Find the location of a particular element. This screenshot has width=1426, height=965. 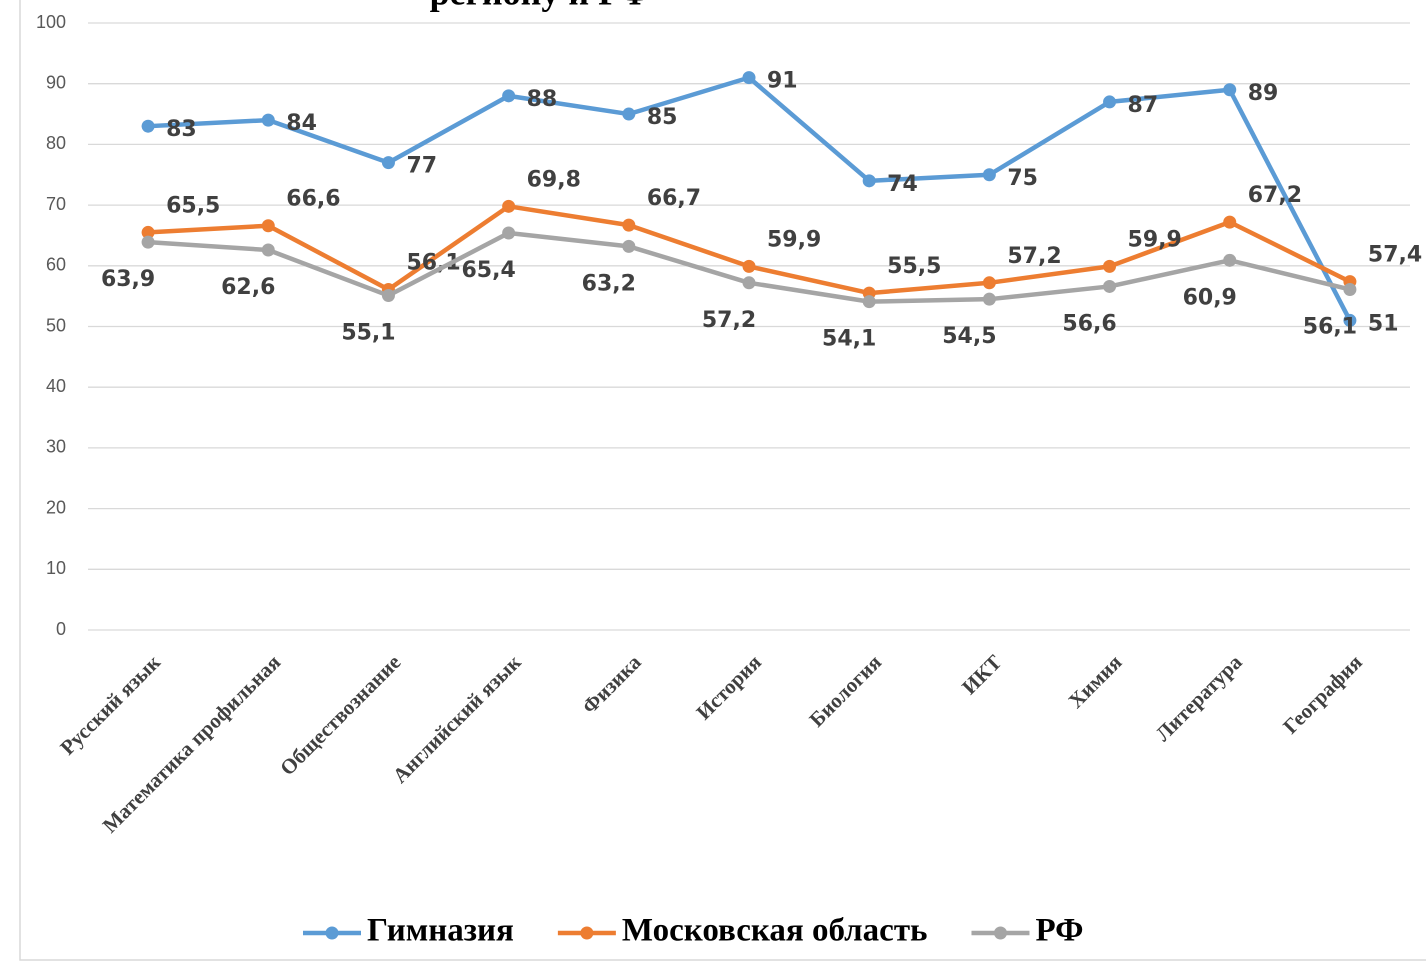

data-label: 63,2 is located at coordinates (609, 283).